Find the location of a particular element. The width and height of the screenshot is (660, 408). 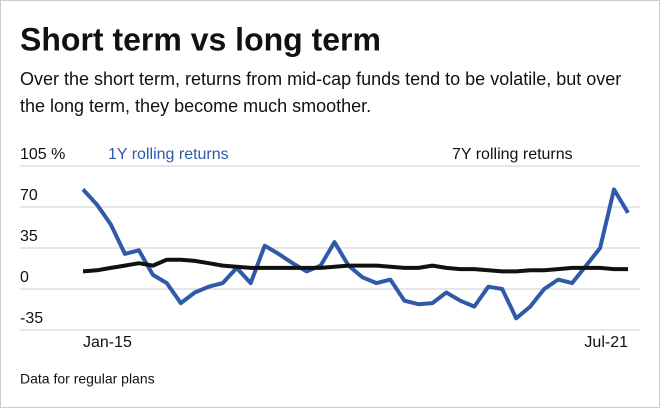

y-tick-label: 105 % is located at coordinates (42, 154).